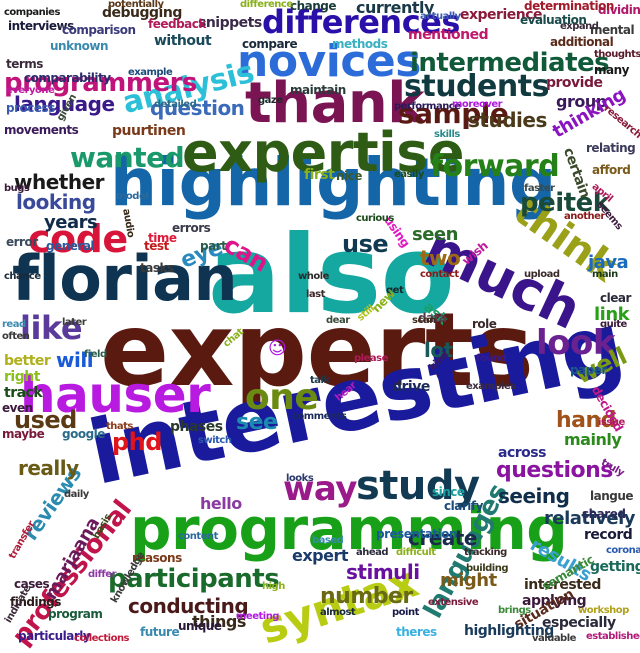 The width and height of the screenshot is (640, 653). I want to click on word: participants, so click(194, 579).